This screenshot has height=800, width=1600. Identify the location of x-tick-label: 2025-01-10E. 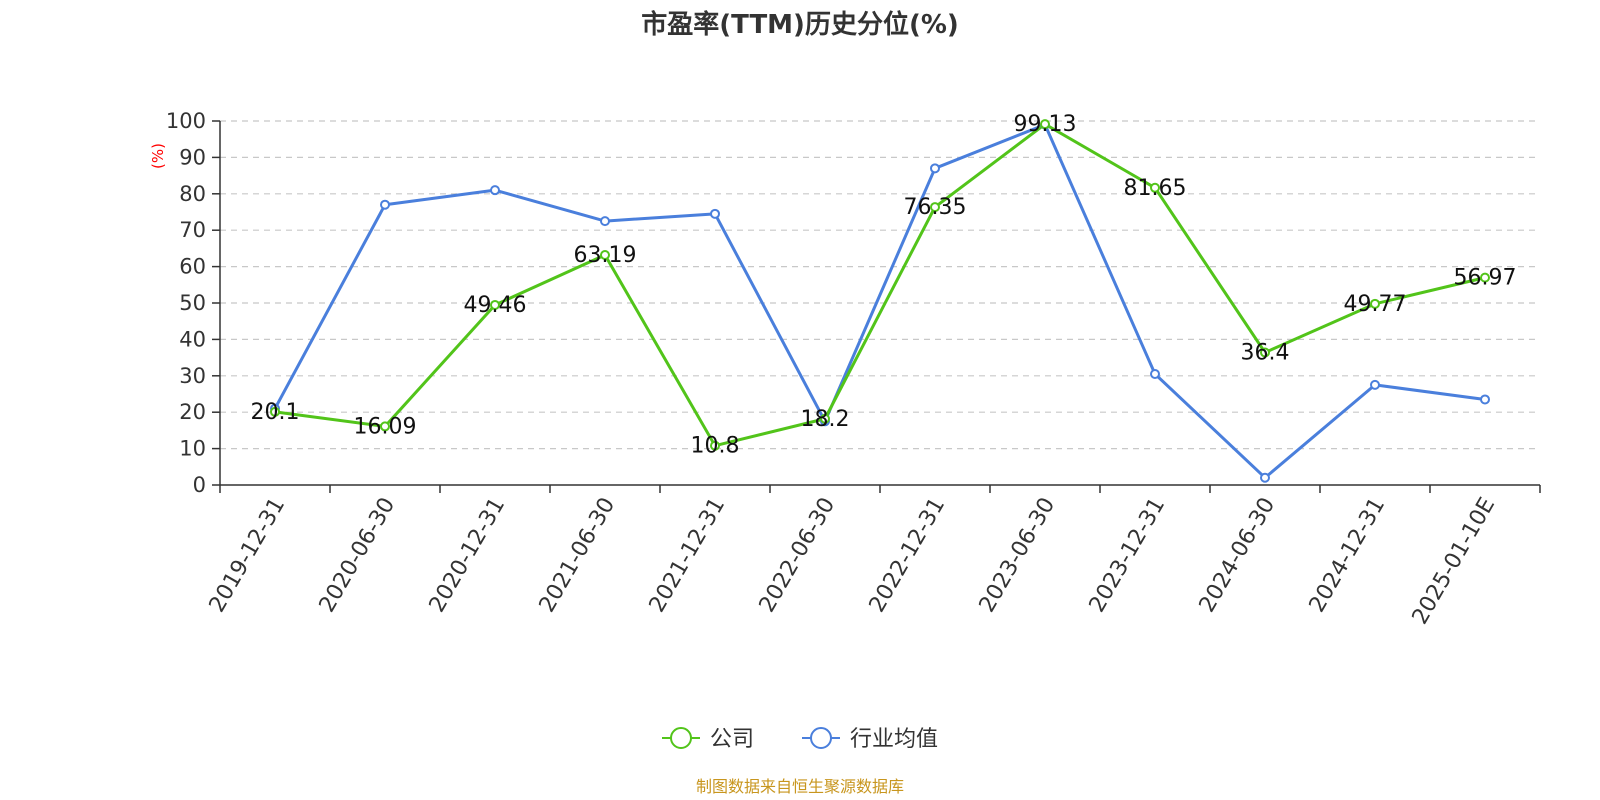
(1454, 561).